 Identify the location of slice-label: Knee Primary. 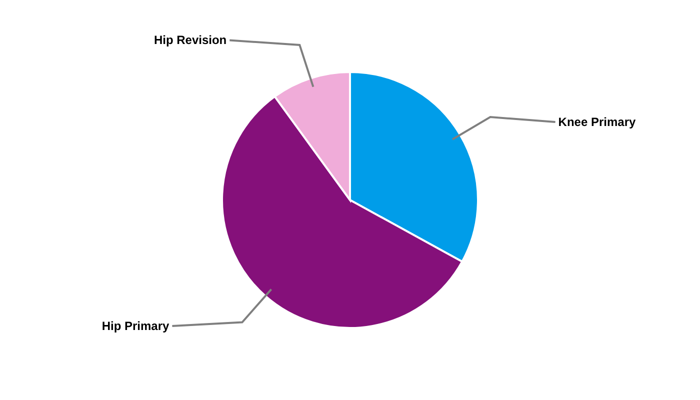
(597, 122).